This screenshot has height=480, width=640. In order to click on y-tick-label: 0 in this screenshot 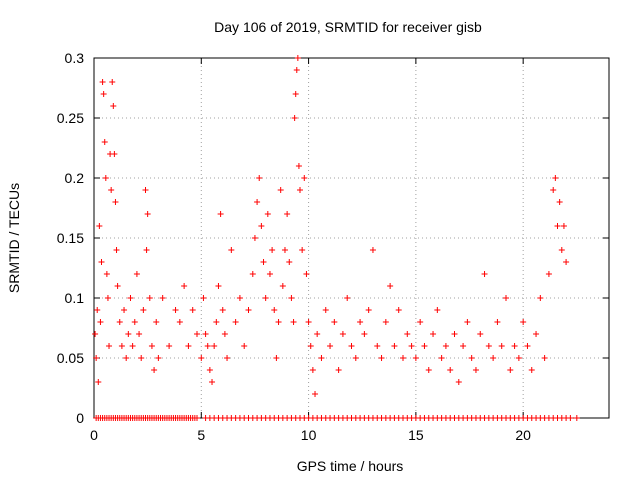, I will do `click(80, 418)`.